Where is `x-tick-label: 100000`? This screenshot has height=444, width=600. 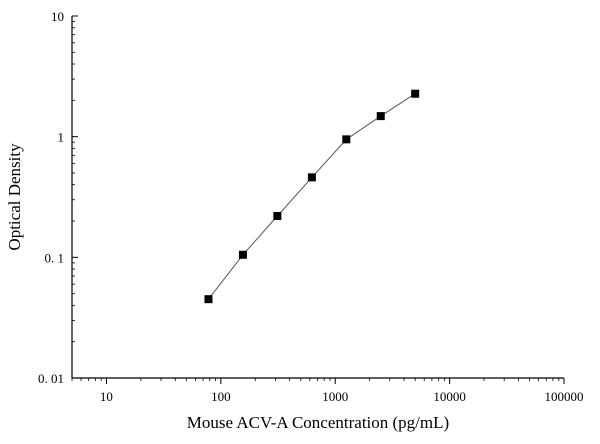 x-tick-label: 100000 is located at coordinates (564, 396).